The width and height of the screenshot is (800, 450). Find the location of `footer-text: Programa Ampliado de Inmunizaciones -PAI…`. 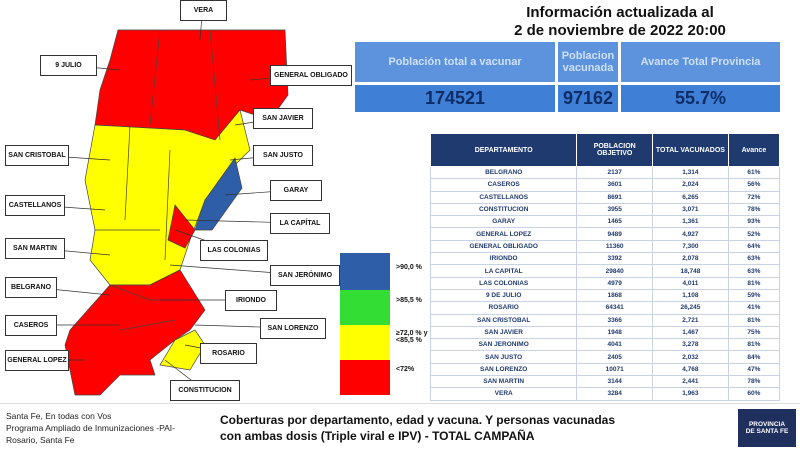

footer-text: Programa Ampliado de Inmunizaciones -PAI… is located at coordinates (90, 428).